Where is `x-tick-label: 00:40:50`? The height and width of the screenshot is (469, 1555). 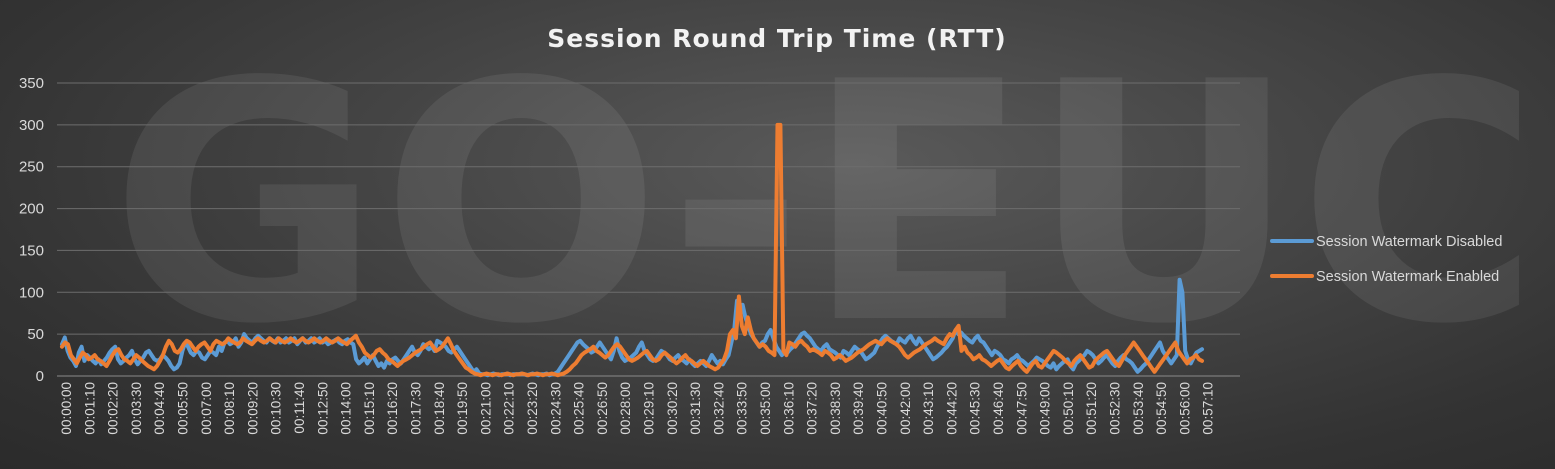 x-tick-label: 00:40:50 is located at coordinates (882, 408).